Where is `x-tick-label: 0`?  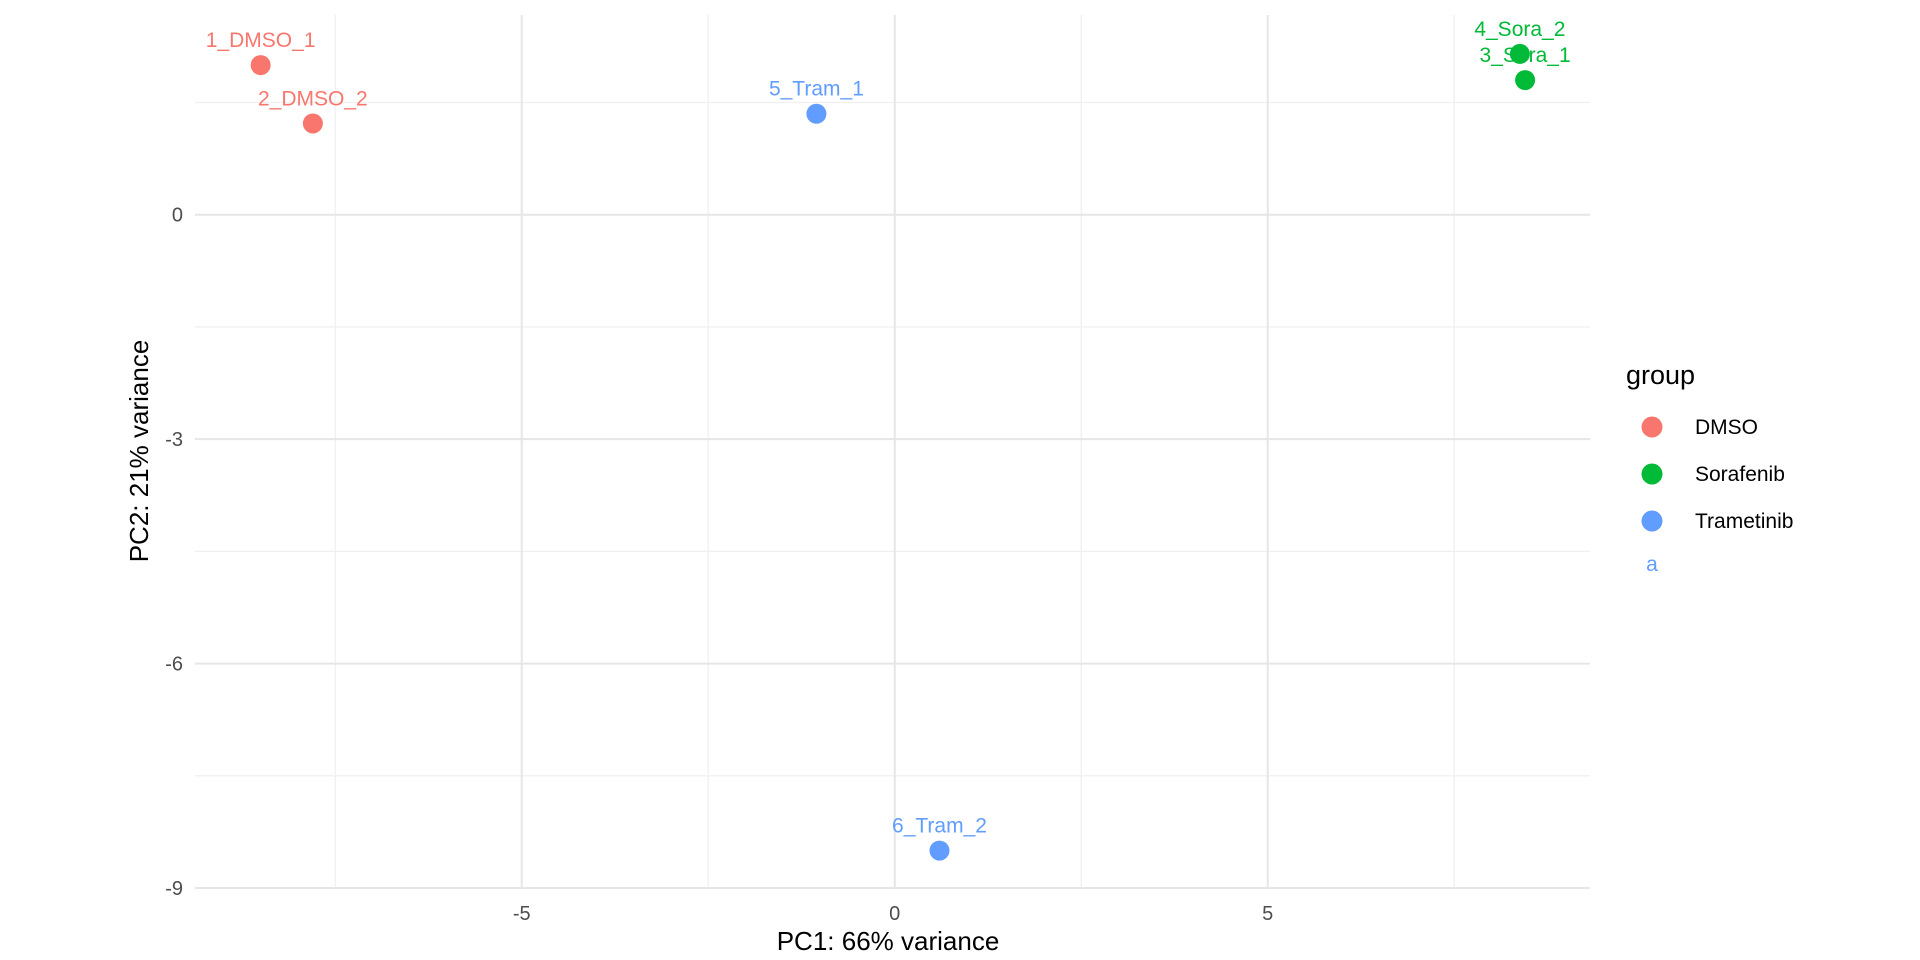 x-tick-label: 0 is located at coordinates (894, 914).